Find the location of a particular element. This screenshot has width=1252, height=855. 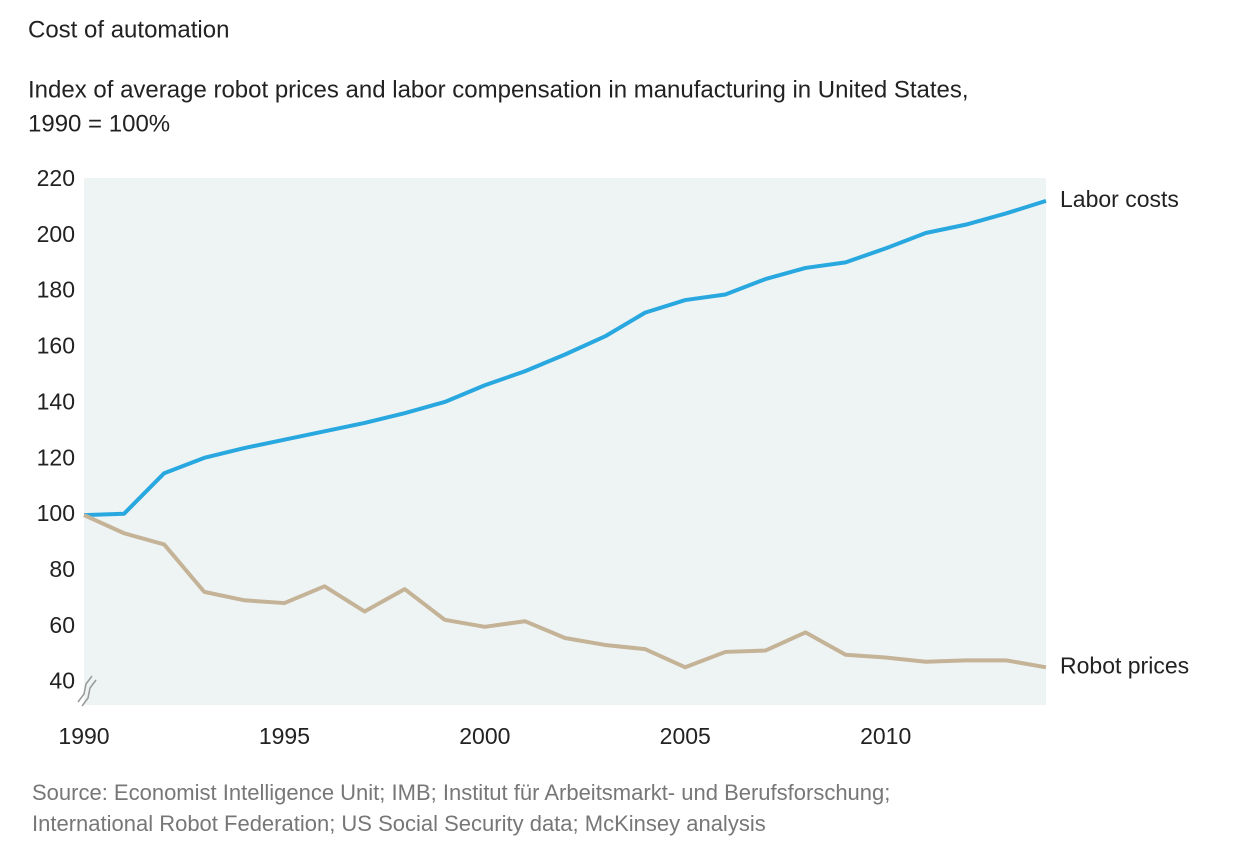

x-tick-label: 2005 is located at coordinates (685, 736).